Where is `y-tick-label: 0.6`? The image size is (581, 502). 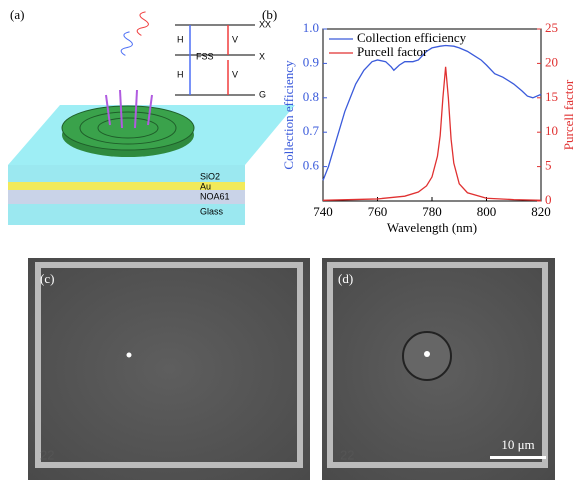
y-tick-label: 0.6 is located at coordinates (311, 165).